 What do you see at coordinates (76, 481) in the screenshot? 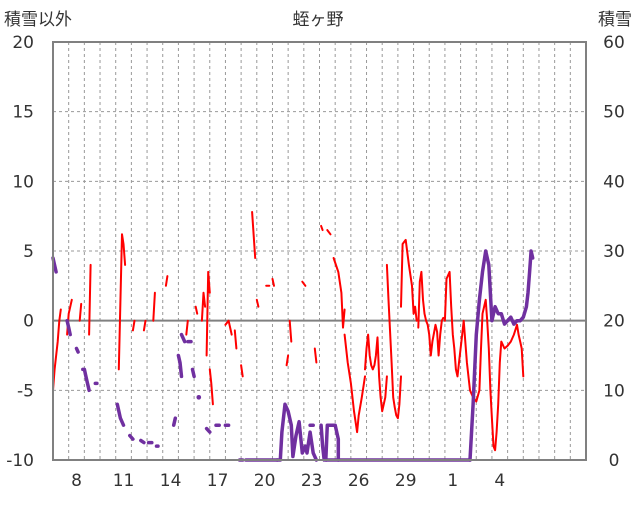
I see `x-tick-label: 8` at bounding box center [76, 481].